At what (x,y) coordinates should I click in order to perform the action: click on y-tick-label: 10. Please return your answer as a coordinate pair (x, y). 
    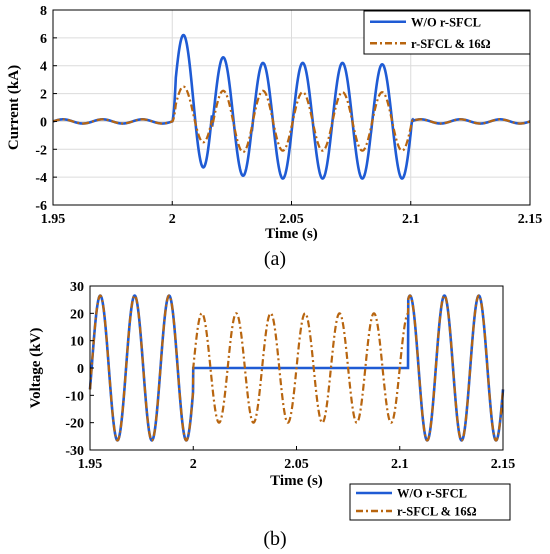
    Looking at the image, I should click on (77, 342).